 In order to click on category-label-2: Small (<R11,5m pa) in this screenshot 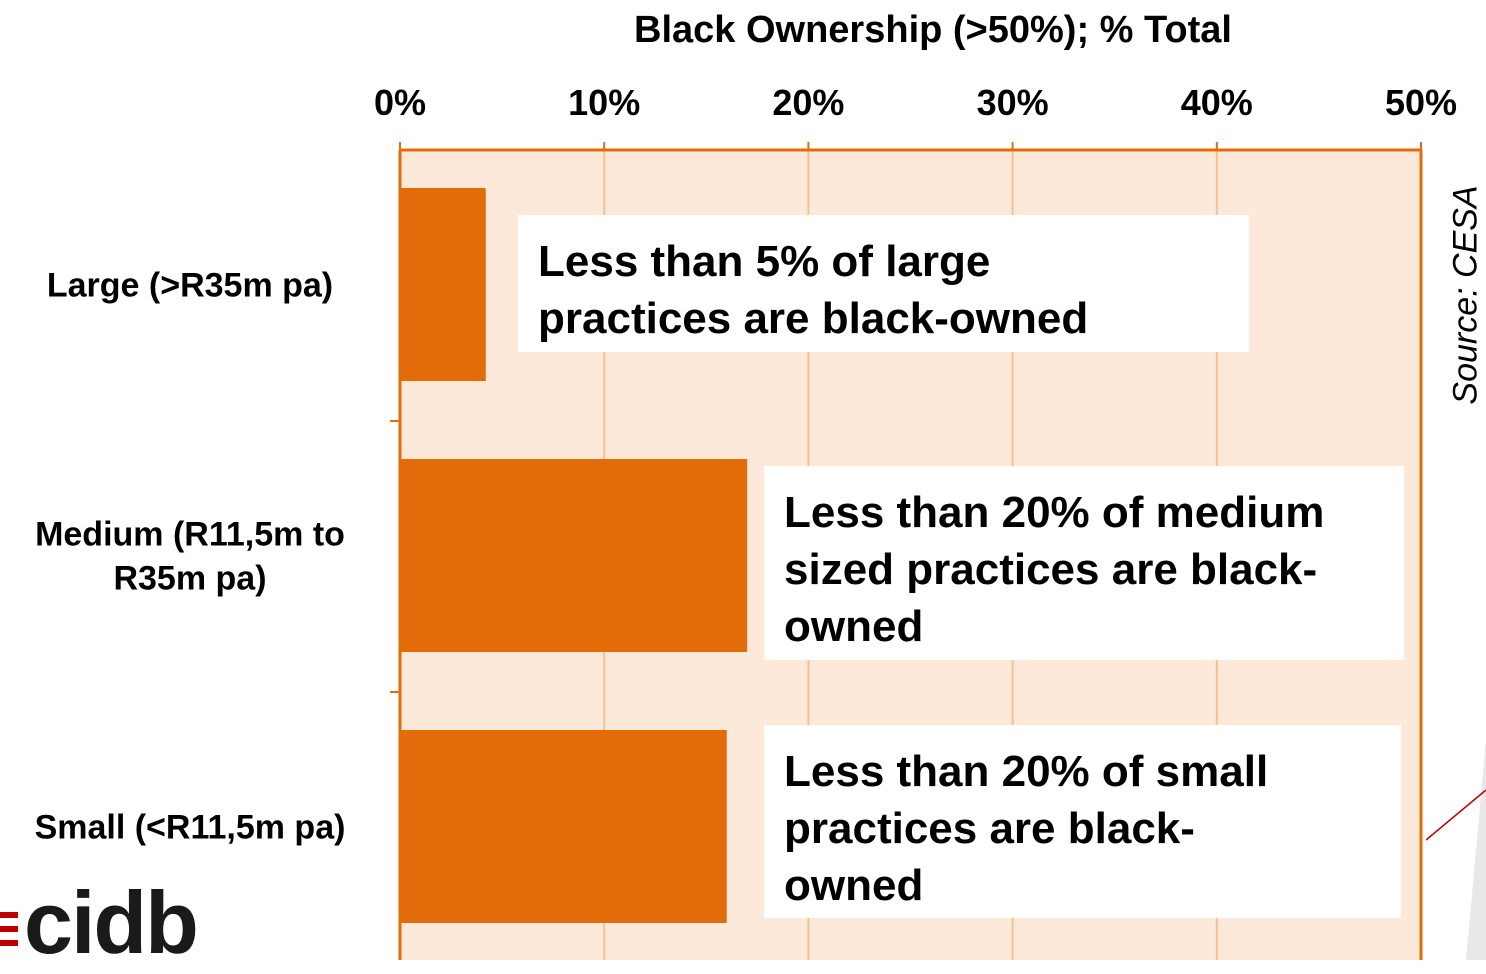, I will do `click(190, 828)`.